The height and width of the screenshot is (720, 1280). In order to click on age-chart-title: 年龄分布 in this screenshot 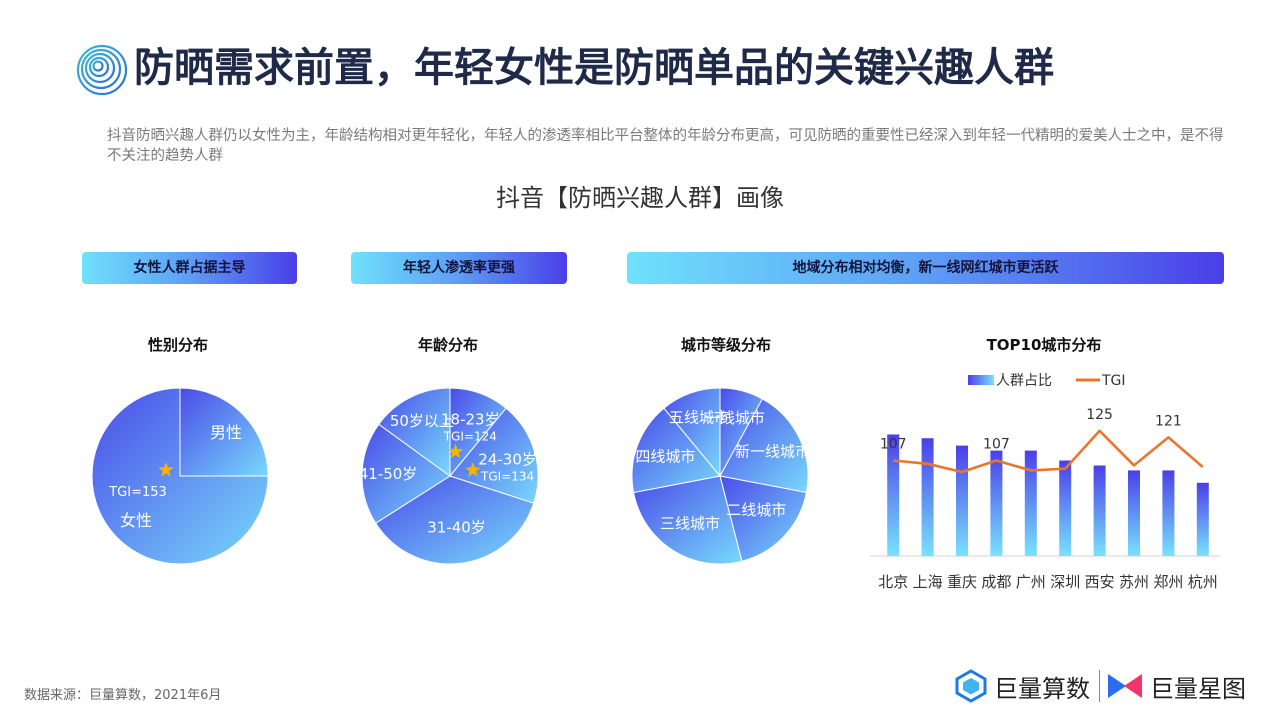, I will do `click(447, 345)`.